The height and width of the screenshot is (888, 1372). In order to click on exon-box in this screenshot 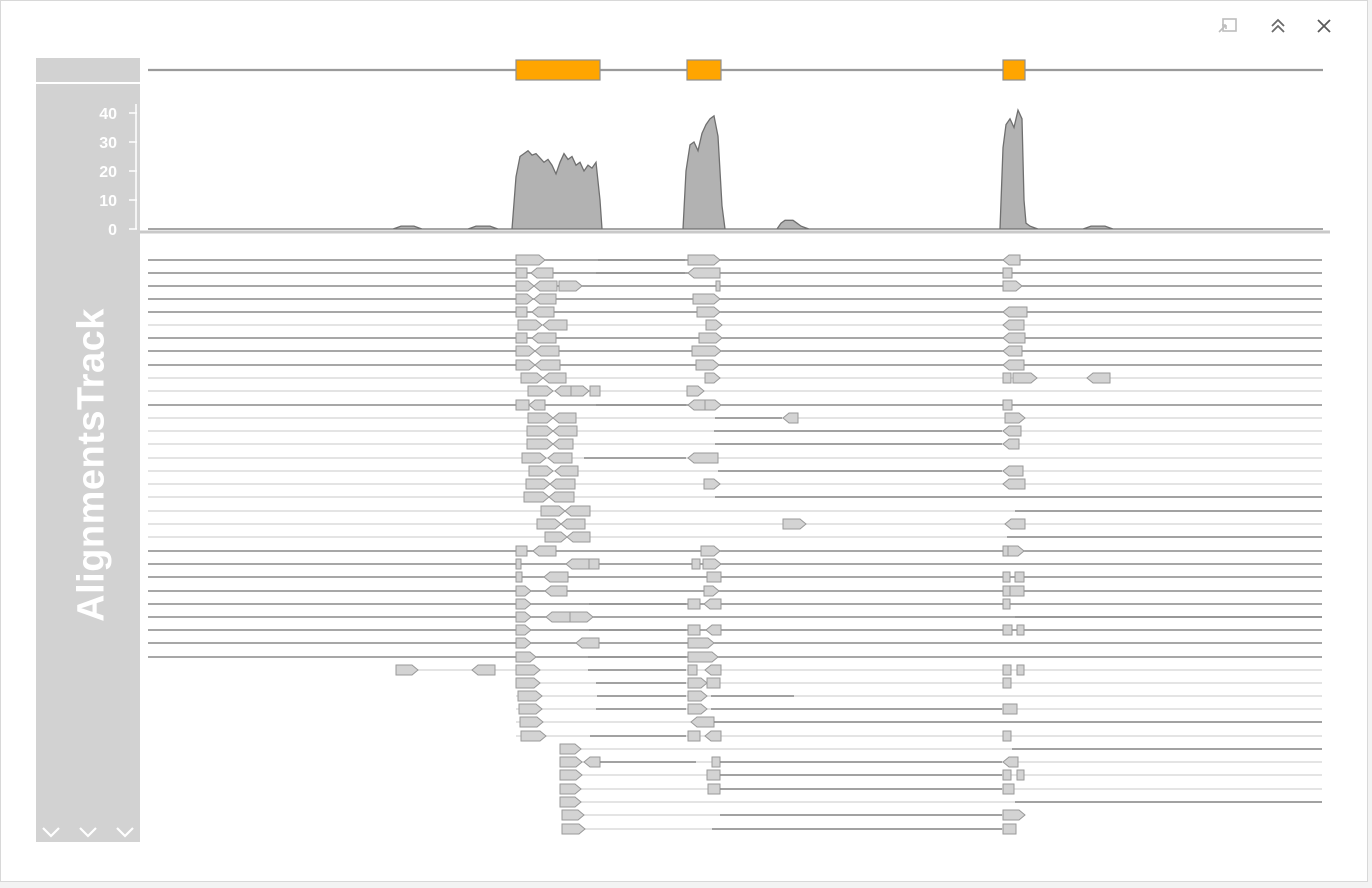, I will do `click(1014, 70)`.